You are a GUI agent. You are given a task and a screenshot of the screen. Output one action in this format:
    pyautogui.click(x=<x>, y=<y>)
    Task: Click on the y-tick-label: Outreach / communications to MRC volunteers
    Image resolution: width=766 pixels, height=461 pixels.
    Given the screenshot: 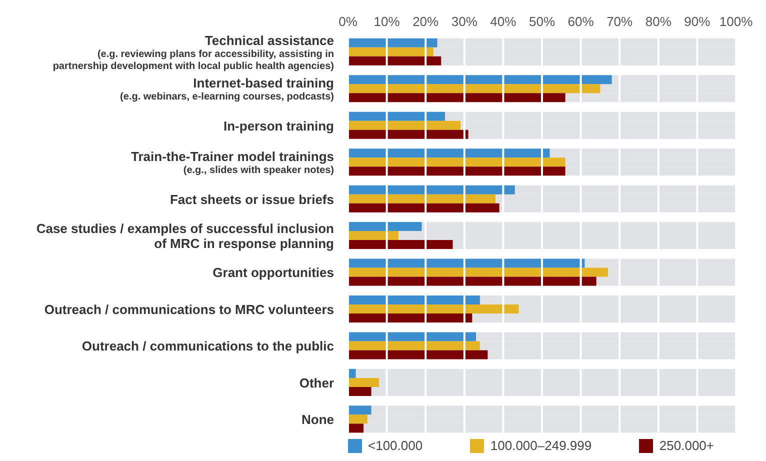 What is the action you would take?
    pyautogui.click(x=189, y=309)
    